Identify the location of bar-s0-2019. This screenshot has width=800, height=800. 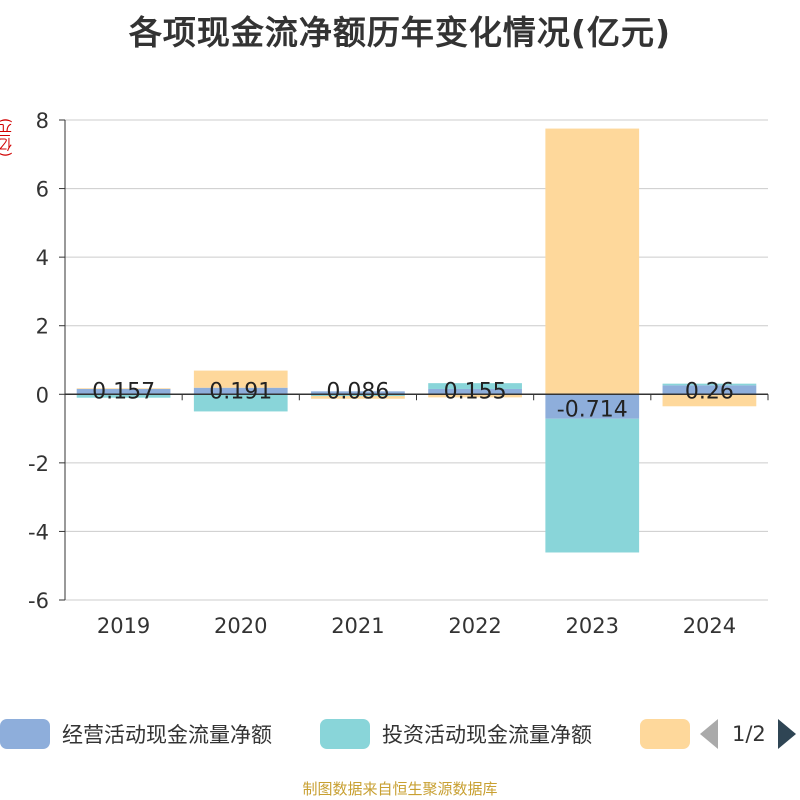
(123, 391).